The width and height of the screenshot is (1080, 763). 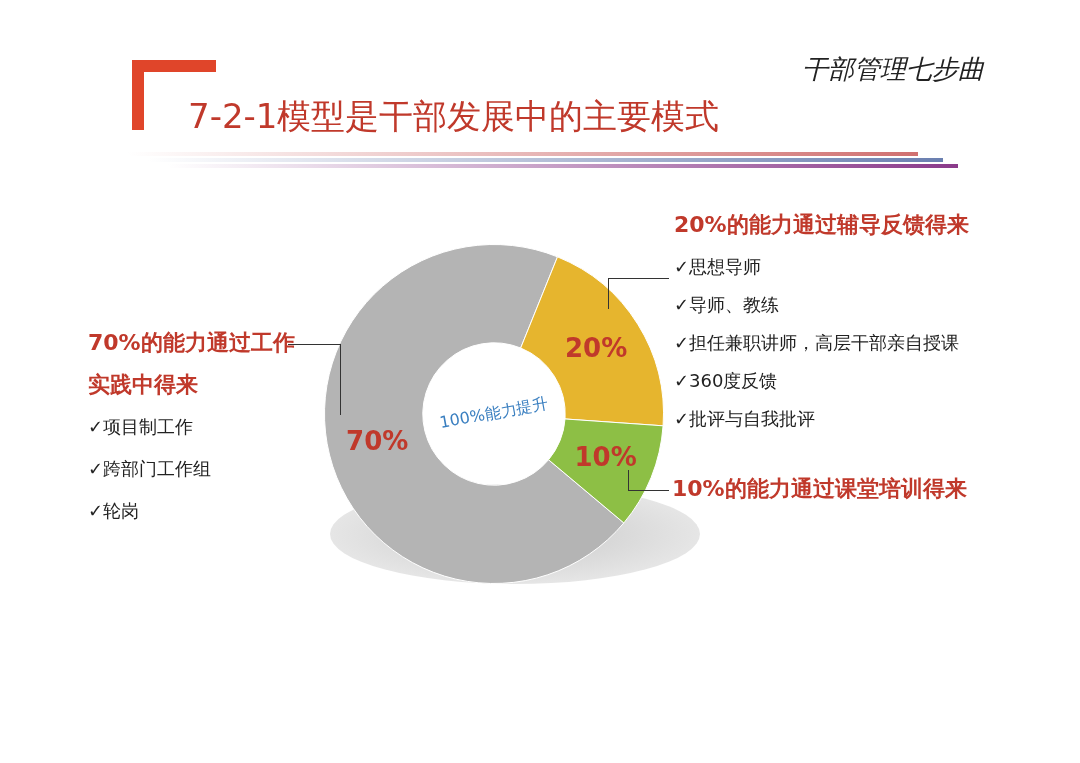 I want to click on text: ✓360度反馈, so click(x=726, y=381).